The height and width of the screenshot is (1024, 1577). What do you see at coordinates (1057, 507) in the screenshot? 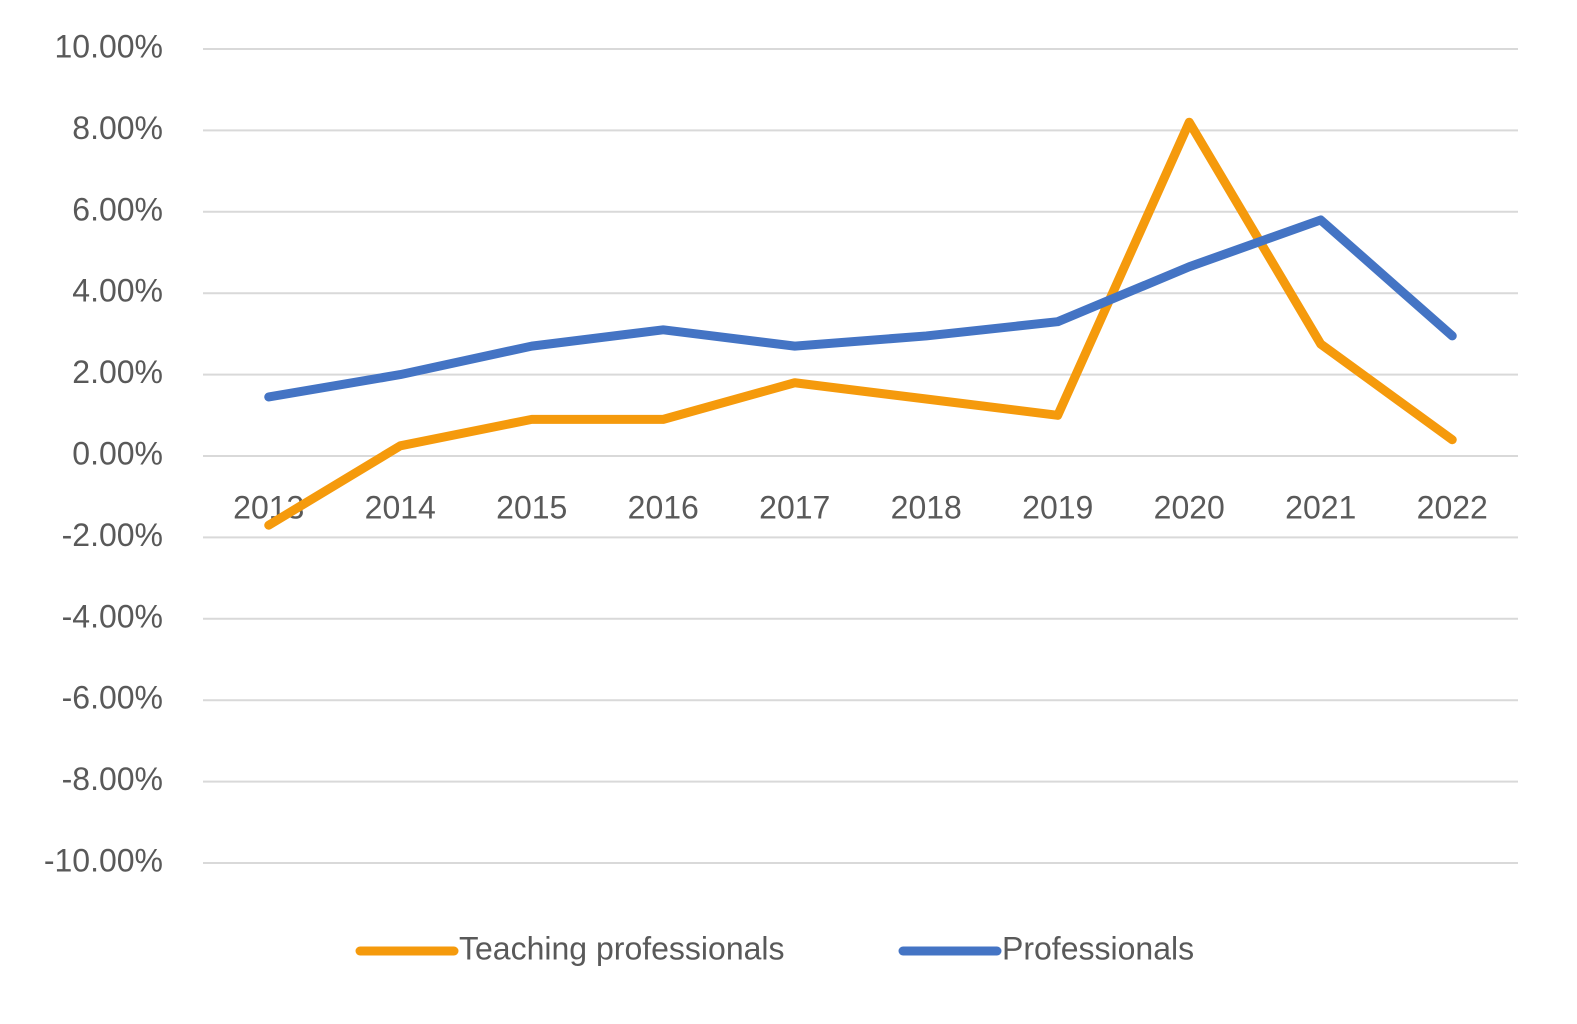
I see `x-tick-label: 2019` at bounding box center [1057, 507].